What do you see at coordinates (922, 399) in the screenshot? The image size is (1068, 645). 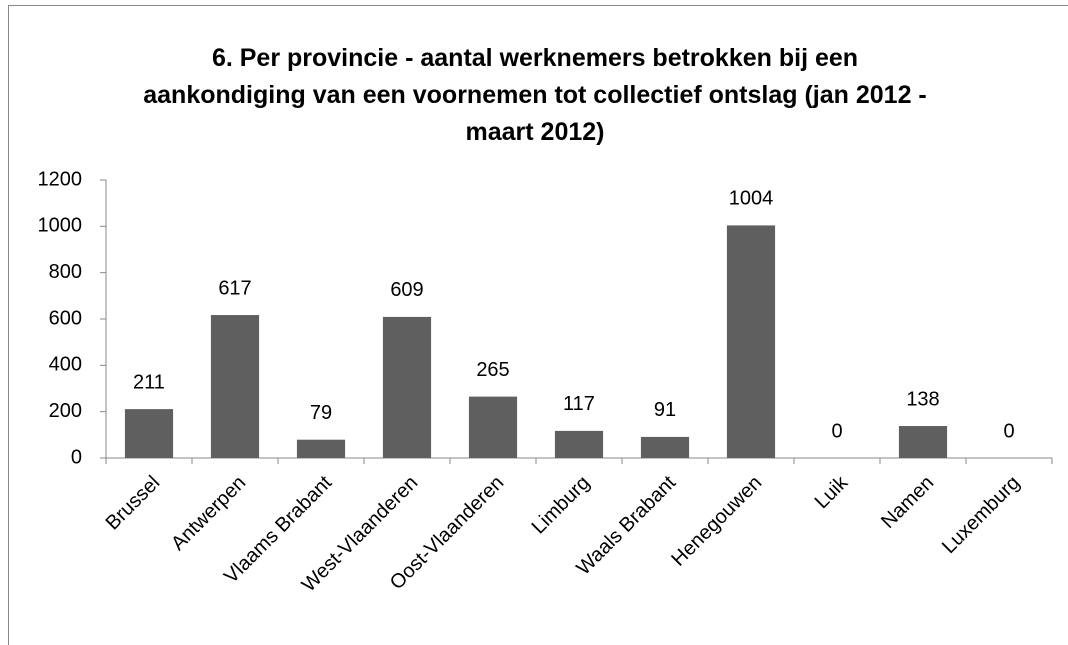 I see `data-label: 138` at bounding box center [922, 399].